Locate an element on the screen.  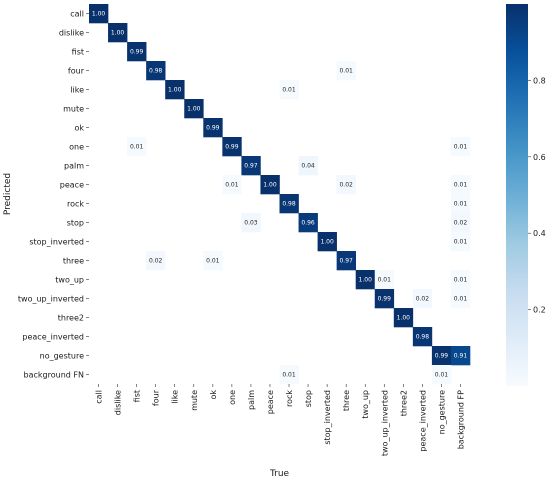
y-axis-label: Predicted is located at coordinates (8, 194).